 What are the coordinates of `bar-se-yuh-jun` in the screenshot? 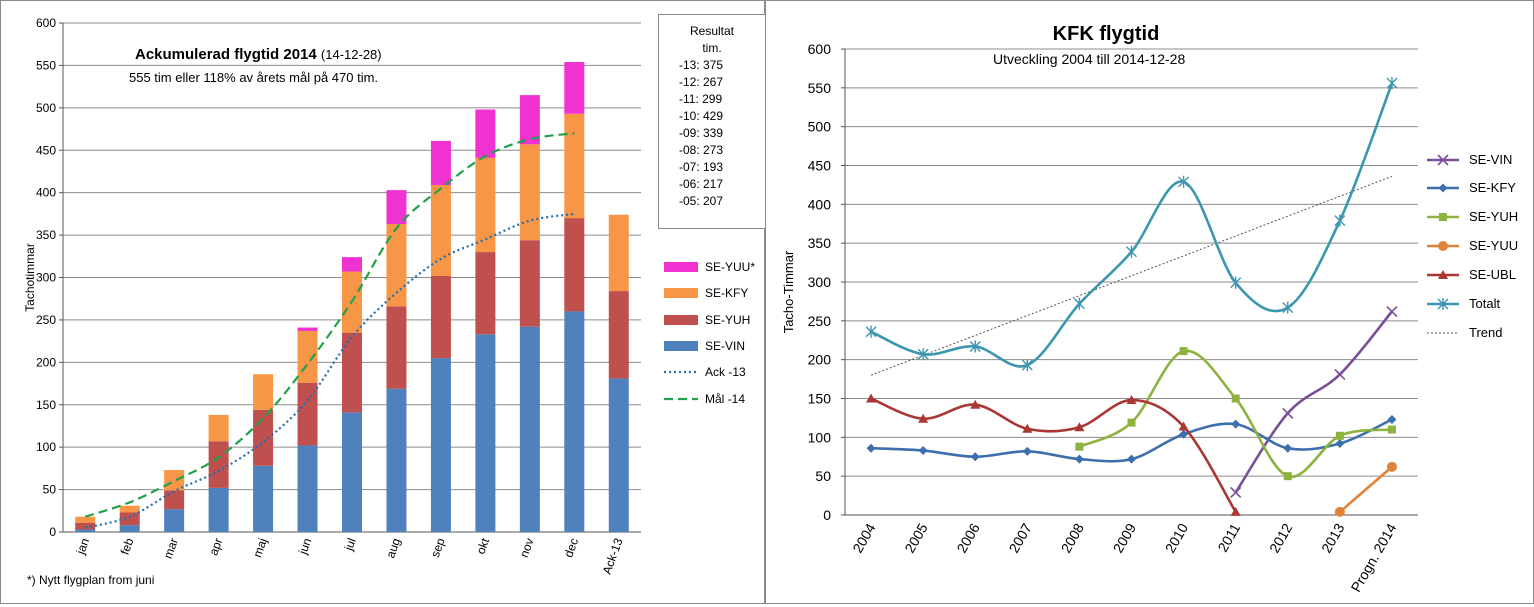 It's located at (307, 414).